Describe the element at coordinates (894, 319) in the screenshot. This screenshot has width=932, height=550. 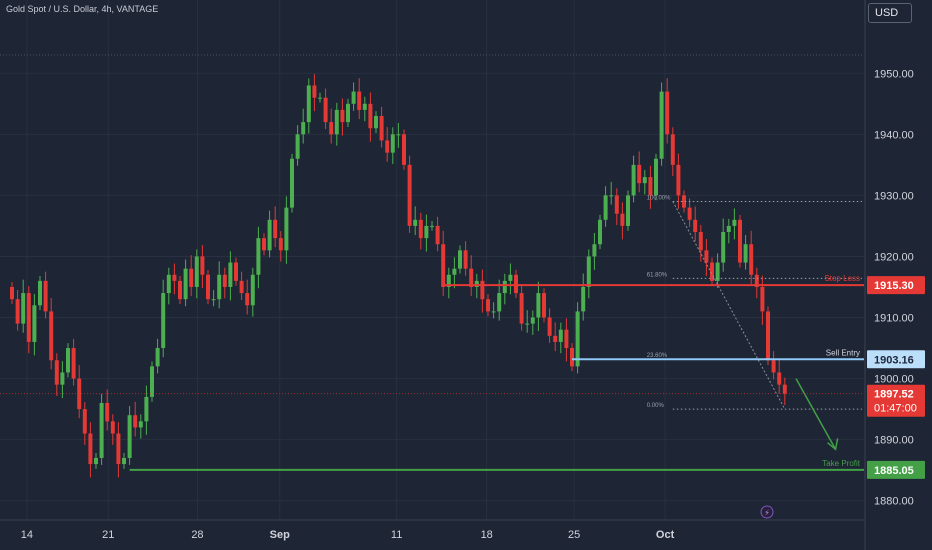
I see `price-tick-label: 1910.00` at that location.